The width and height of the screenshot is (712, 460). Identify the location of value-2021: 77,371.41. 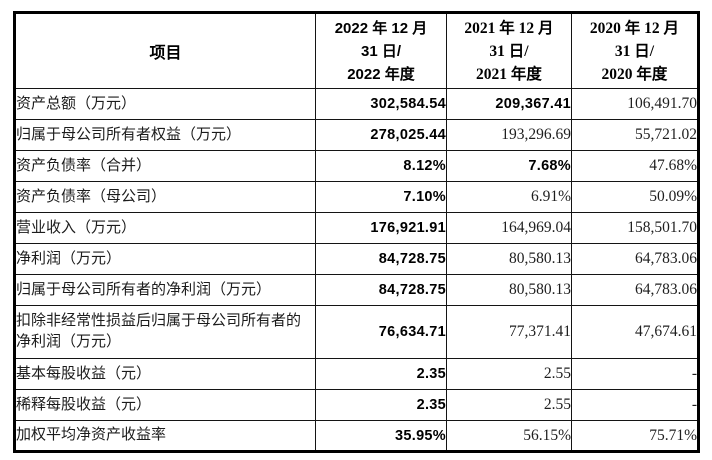
(509, 332).